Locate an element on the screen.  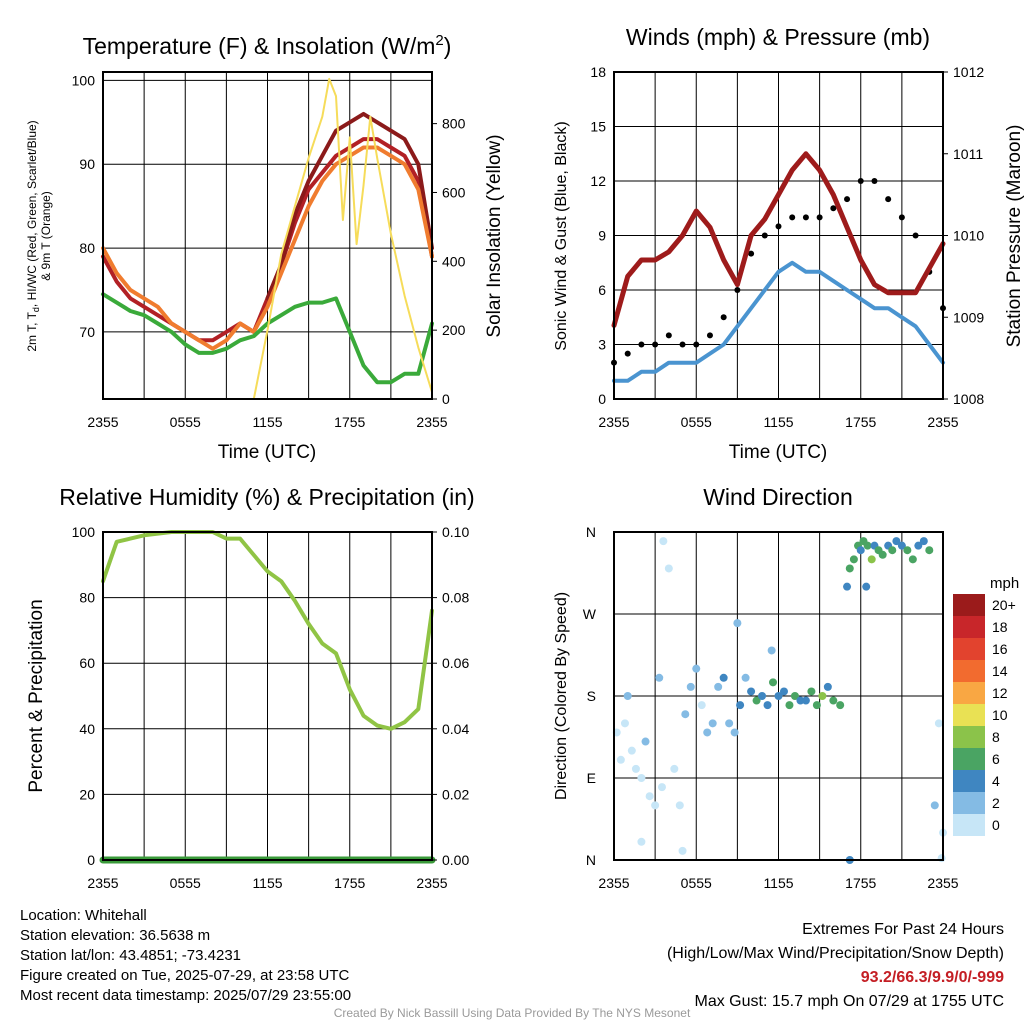
speed-legend-label: 6 is located at coordinates (996, 759).